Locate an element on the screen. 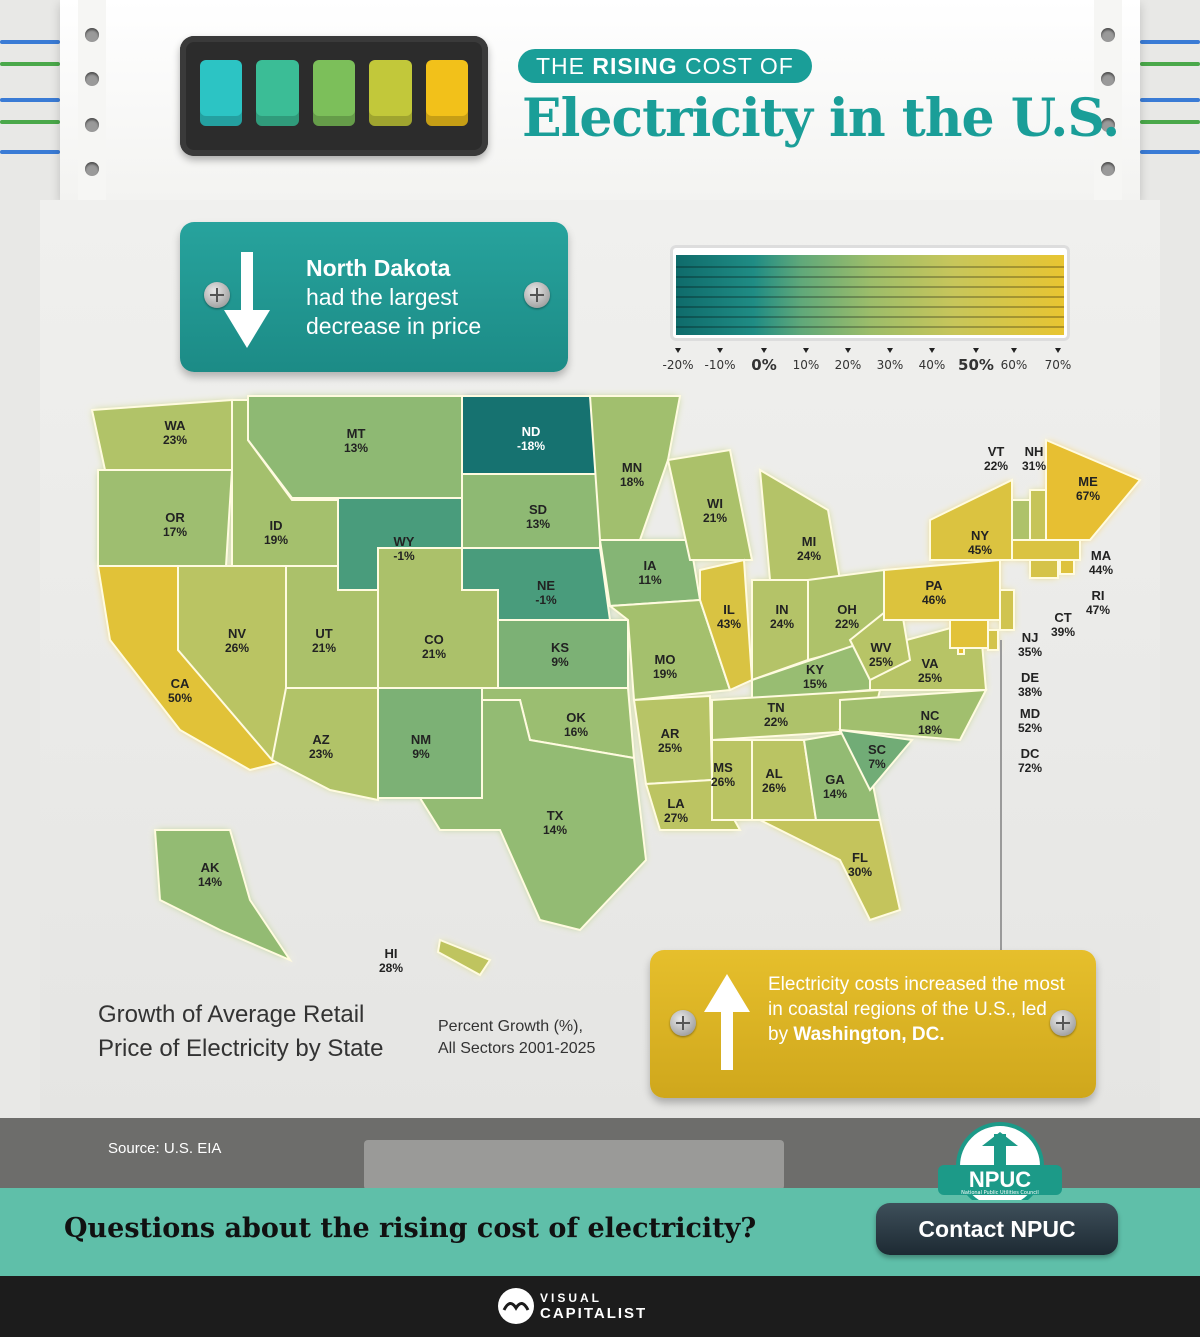  state-code: AL is located at coordinates (774, 773).